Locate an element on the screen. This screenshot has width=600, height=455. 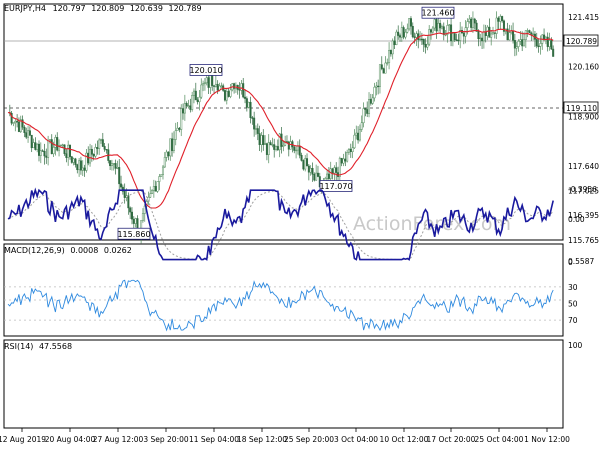
annotation-label: 121.460 is located at coordinates (437, 13).